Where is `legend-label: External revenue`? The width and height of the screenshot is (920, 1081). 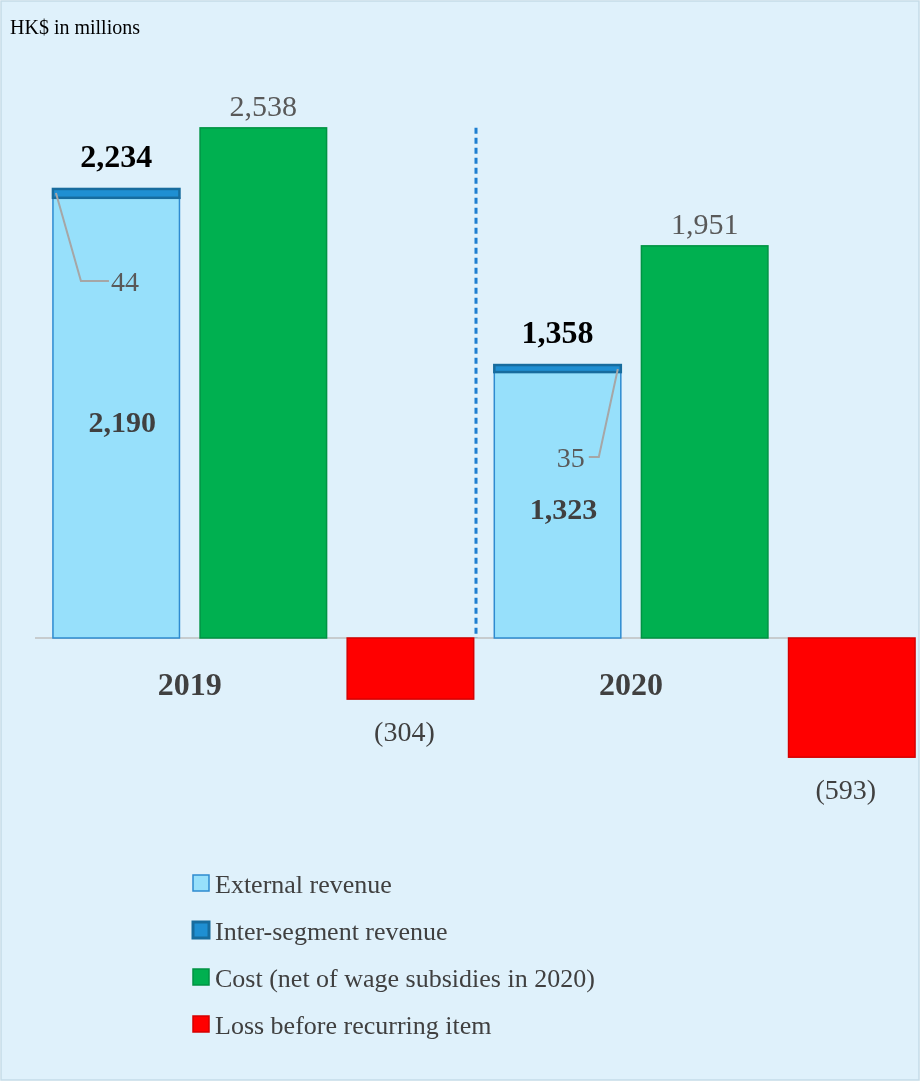
legend-label: External revenue is located at coordinates (303, 884).